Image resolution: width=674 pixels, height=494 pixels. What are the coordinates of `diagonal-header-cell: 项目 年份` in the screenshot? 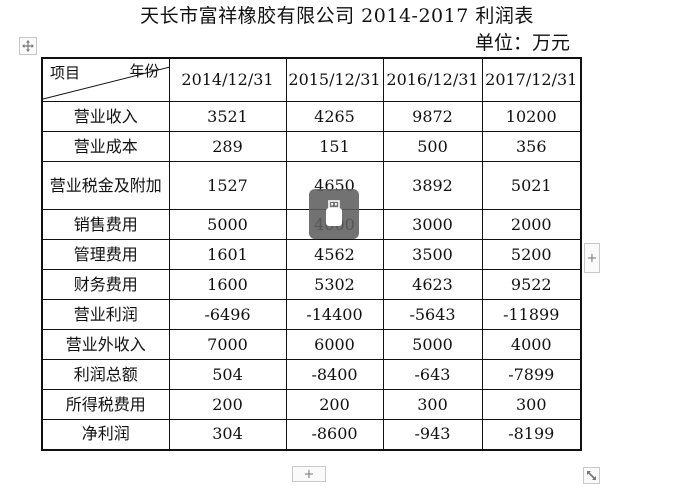 It's located at (105, 79).